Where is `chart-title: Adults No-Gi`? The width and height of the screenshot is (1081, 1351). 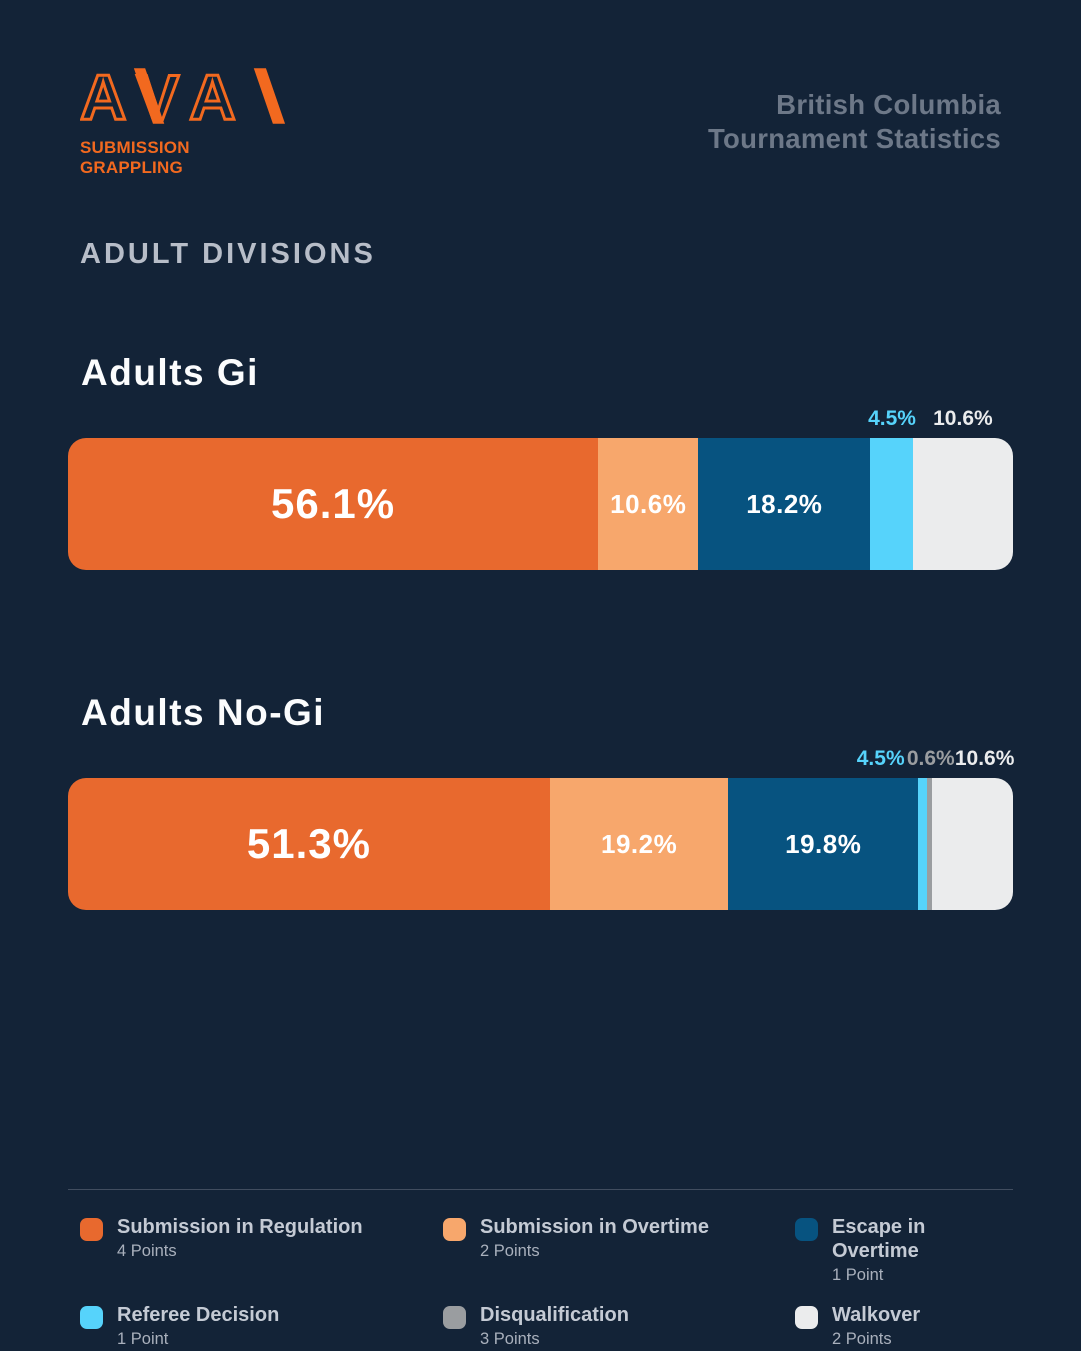 chart-title: Adults No-Gi is located at coordinates (203, 712).